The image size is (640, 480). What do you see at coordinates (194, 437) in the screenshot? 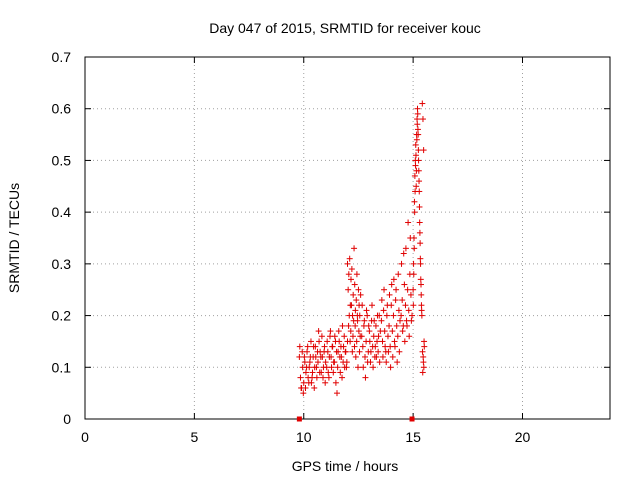
I see `x-tick-label: 5` at bounding box center [194, 437].